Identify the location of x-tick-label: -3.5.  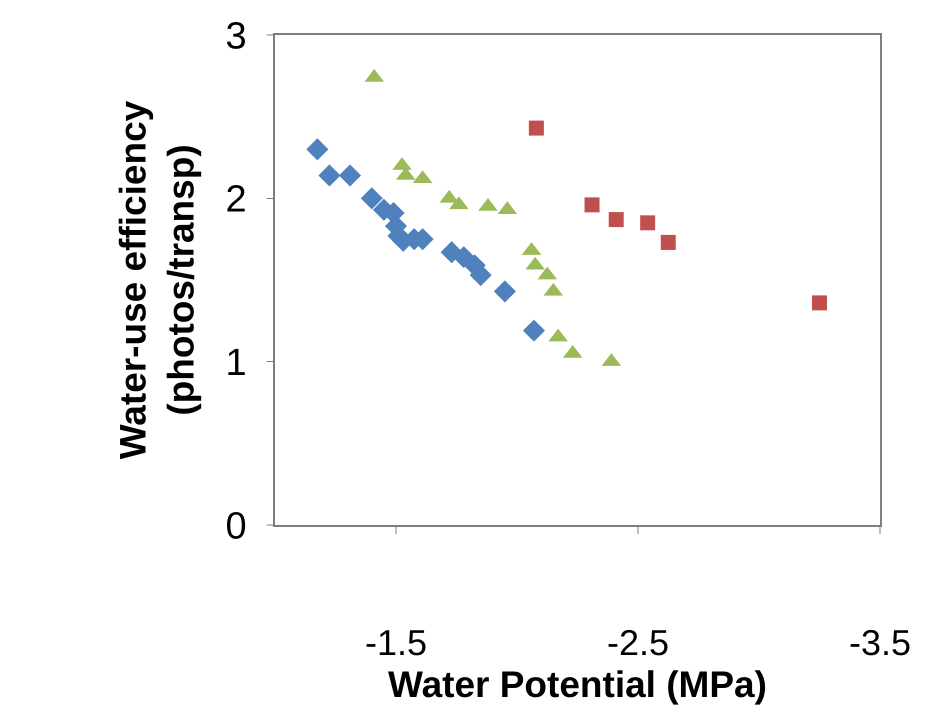
(880, 642).